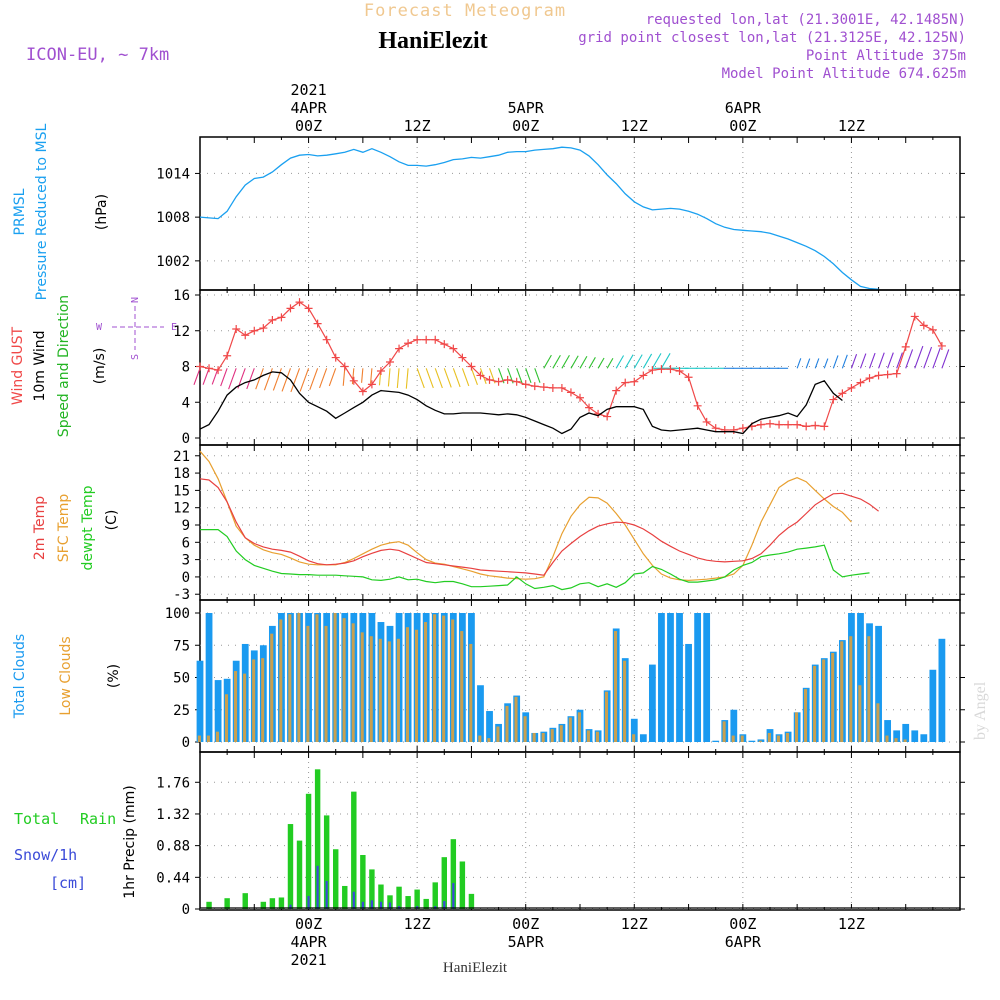 The height and width of the screenshot is (1000, 1000). I want to click on cloud-panel-labels: Total Clouds Low Clouds (%), so click(67, 676).